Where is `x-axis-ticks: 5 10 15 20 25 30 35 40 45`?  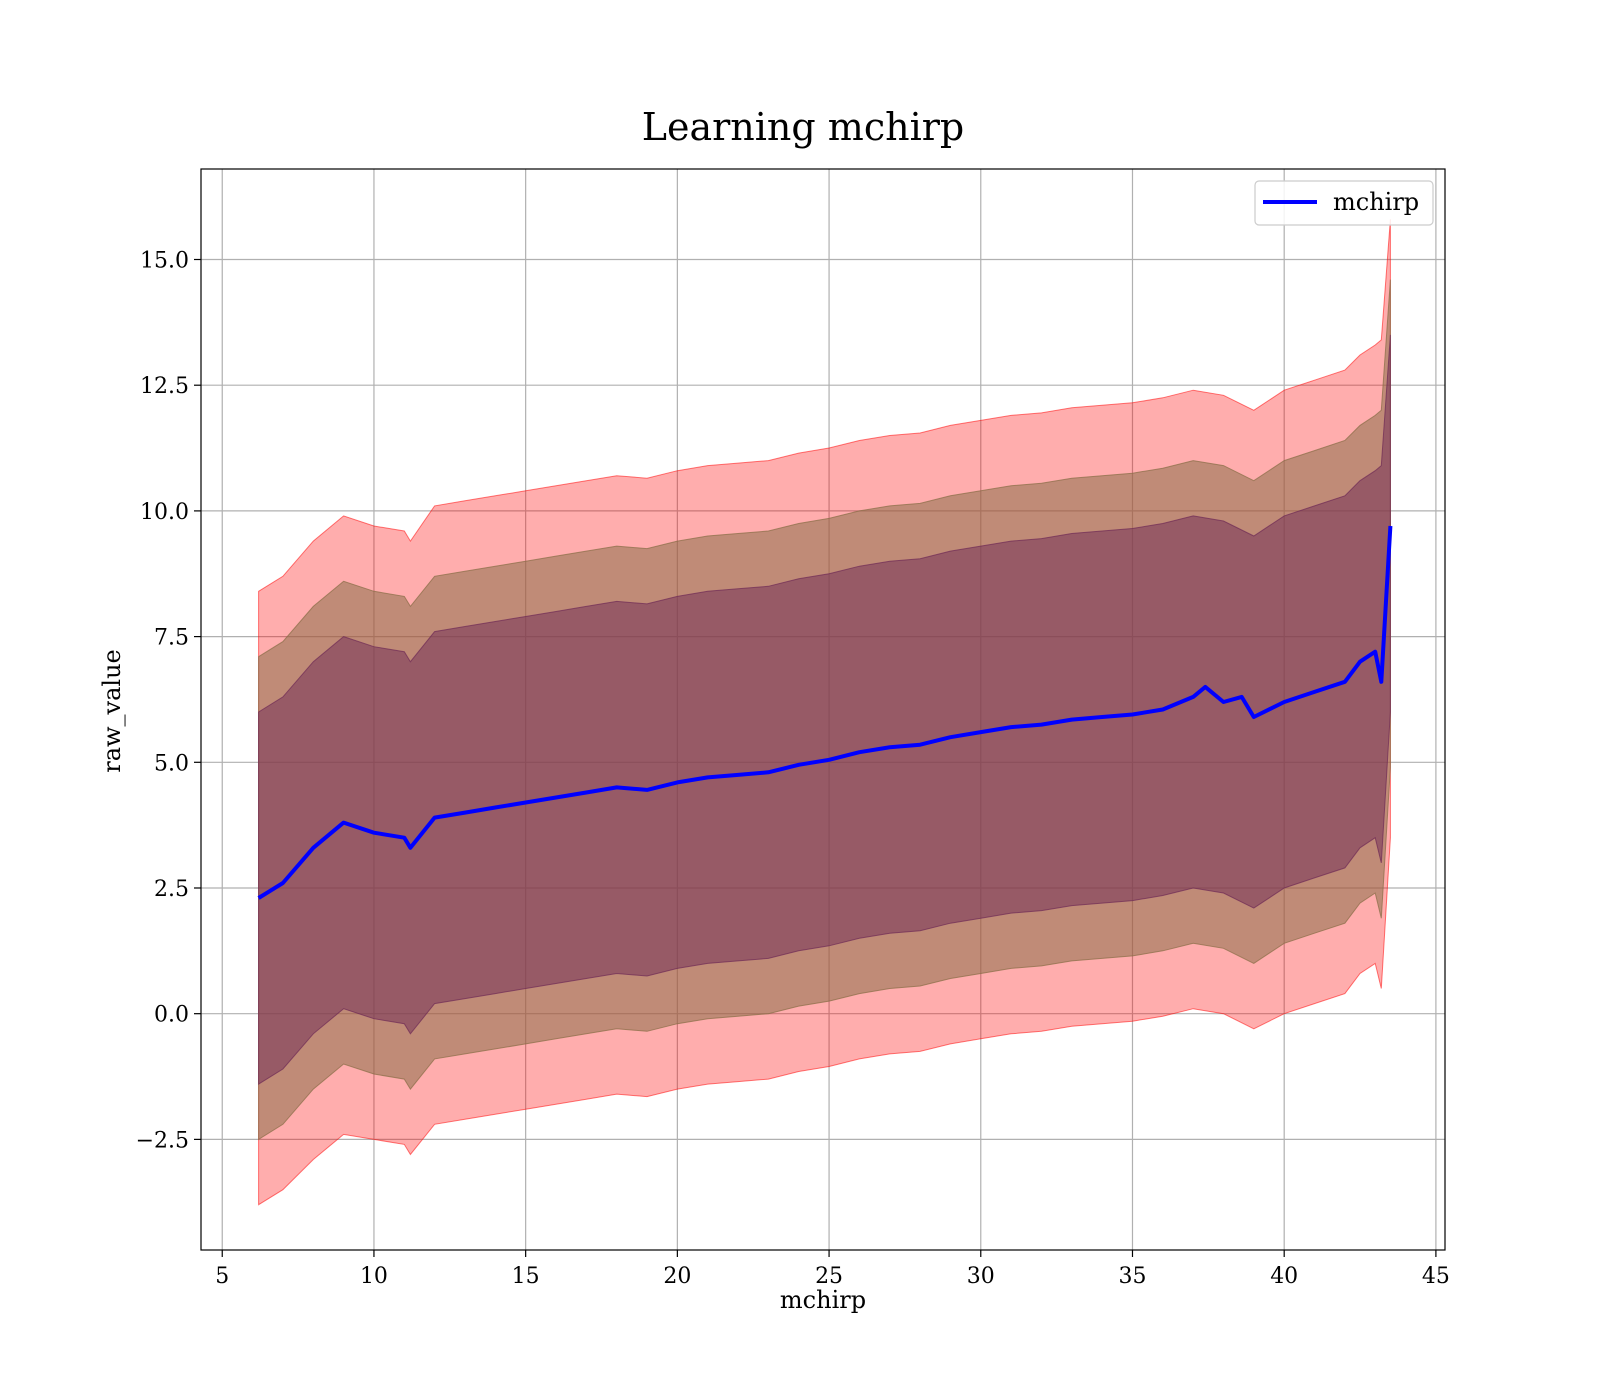 x-axis-ticks: 5 10 15 20 25 30 35 40 45 is located at coordinates (832, 1269).